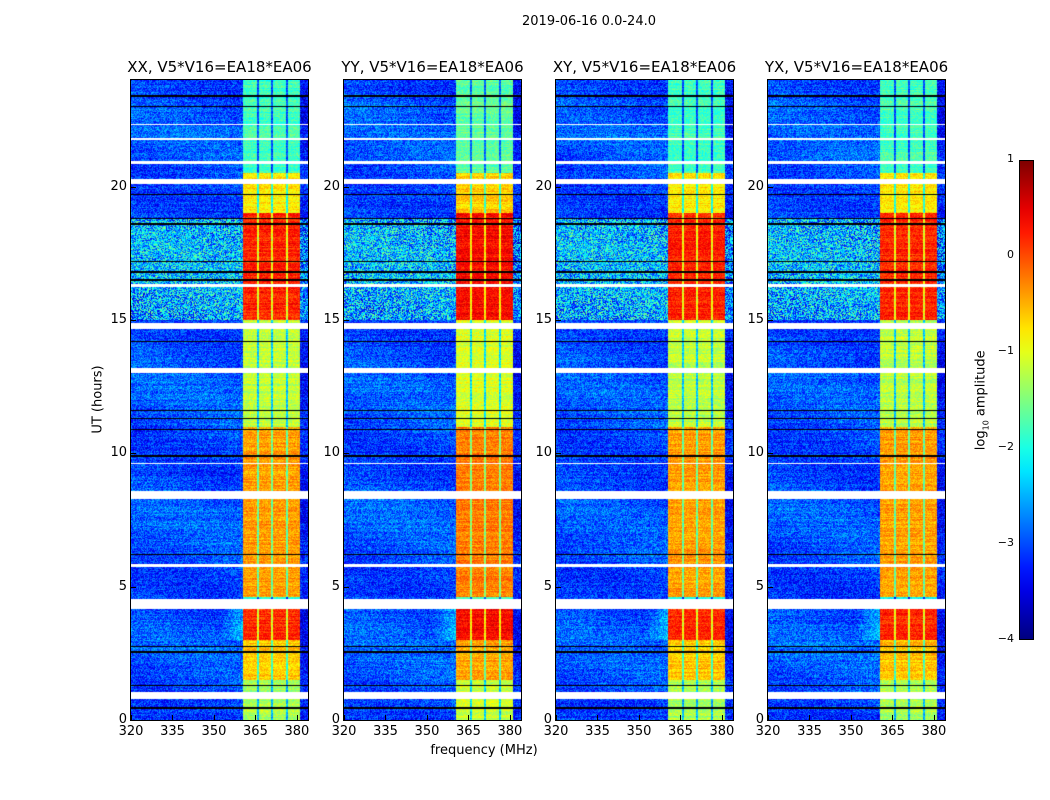 The height and width of the screenshot is (800, 1050). What do you see at coordinates (1026, 400) in the screenshot?
I see `colorbar` at bounding box center [1026, 400].